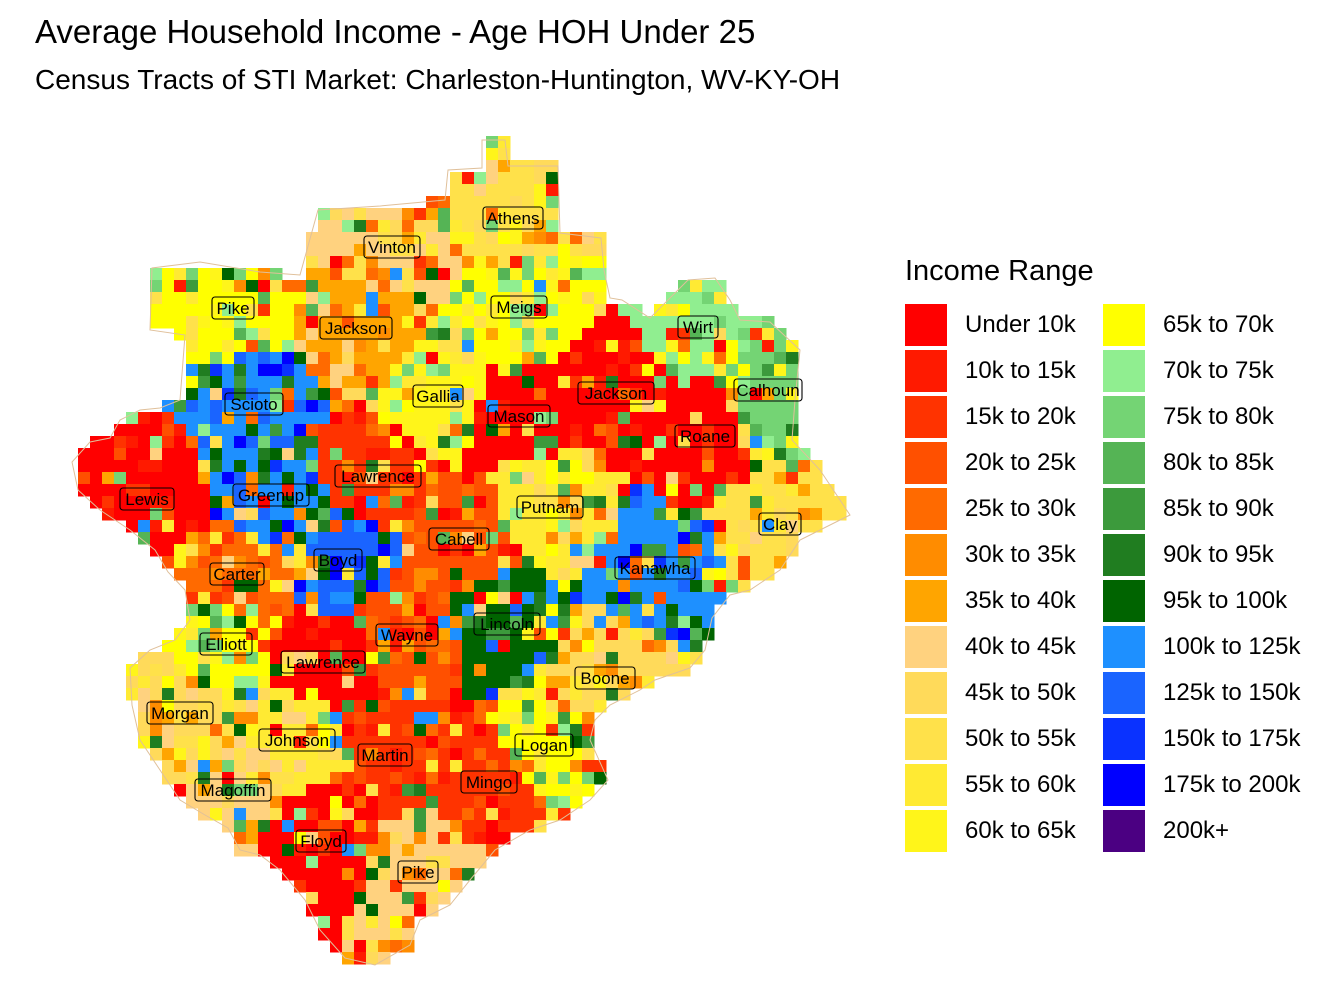 Image resolution: width=1344 pixels, height=1008 pixels. Describe the element at coordinates (1232, 784) in the screenshot. I see `legend-label: 175k to 200k` at that location.